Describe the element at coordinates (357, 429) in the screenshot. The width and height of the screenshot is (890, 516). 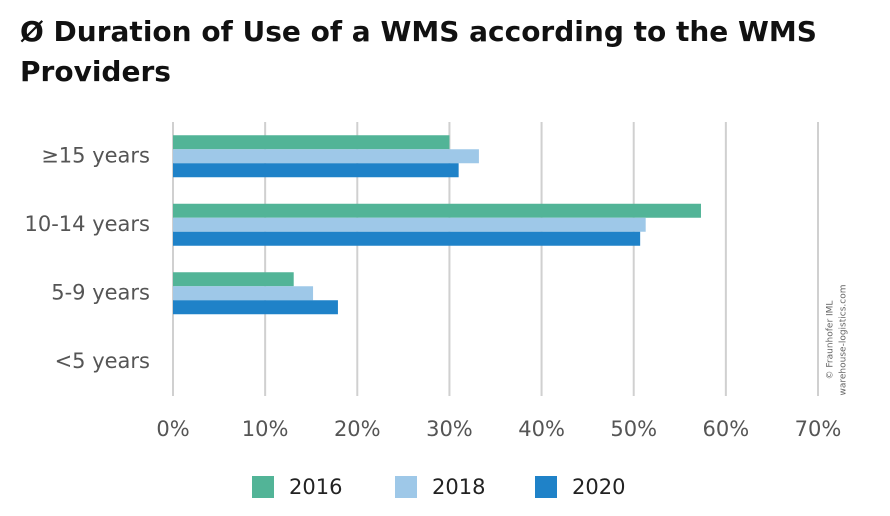
I see `x-tick-label: 20%` at that location.